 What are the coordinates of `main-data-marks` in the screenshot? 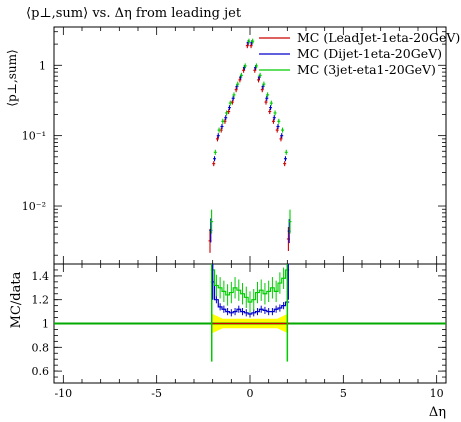 It's located at (250, 145).